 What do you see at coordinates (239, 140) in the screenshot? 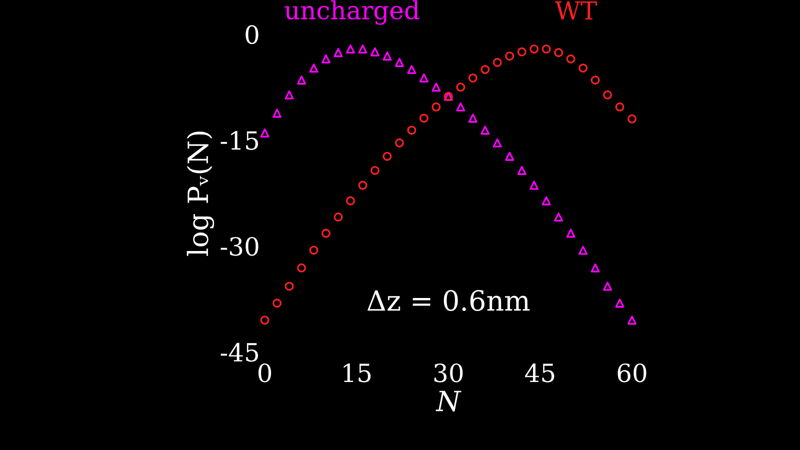
I see `y-tick-label: -15` at bounding box center [239, 140].